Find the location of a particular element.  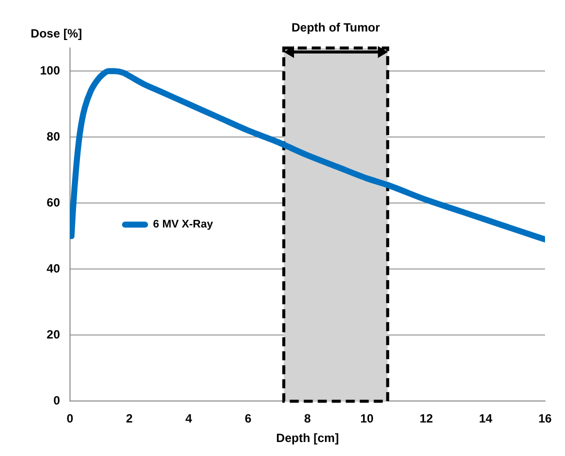

y-tick-label: 60 is located at coordinates (53, 202).